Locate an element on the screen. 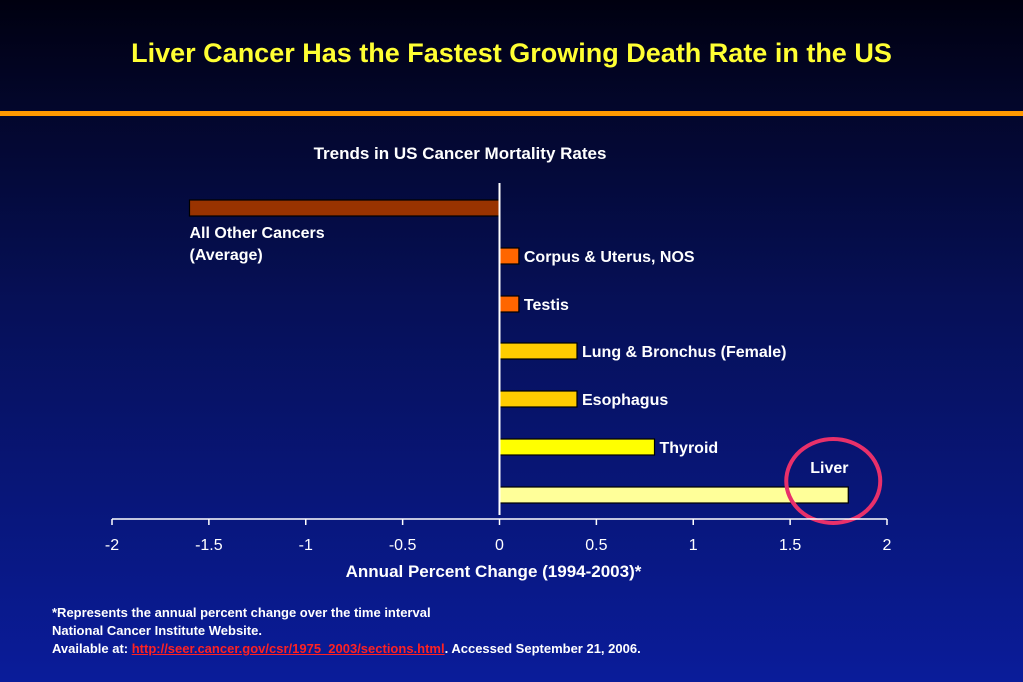  x-tick-label: 1.5 is located at coordinates (790, 545).